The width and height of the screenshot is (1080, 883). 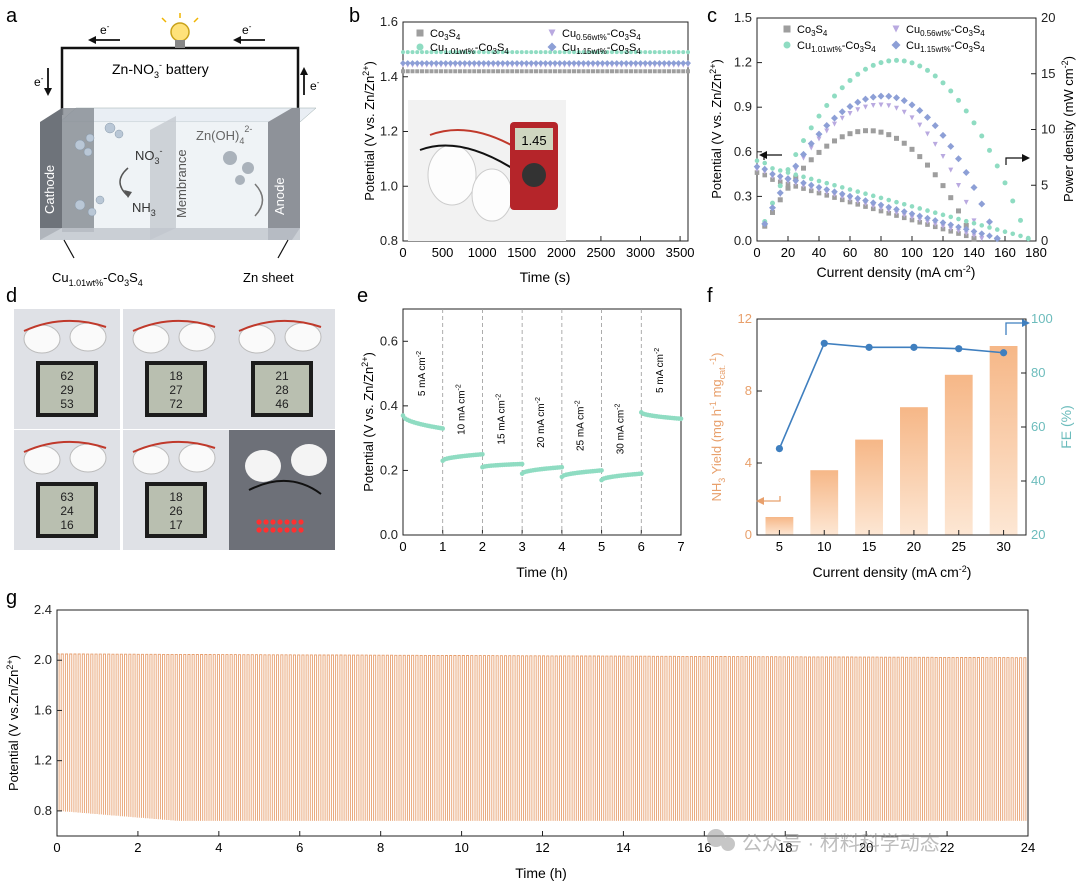 I want to click on x-tick-label: 2500, so click(x=600, y=252).